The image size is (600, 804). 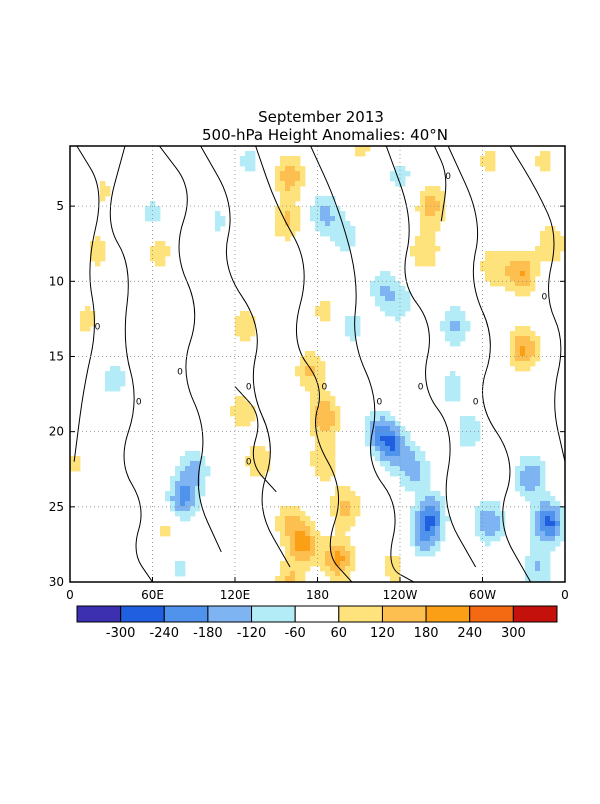 I want to click on zero-contour-line, so click(x=131, y=364).